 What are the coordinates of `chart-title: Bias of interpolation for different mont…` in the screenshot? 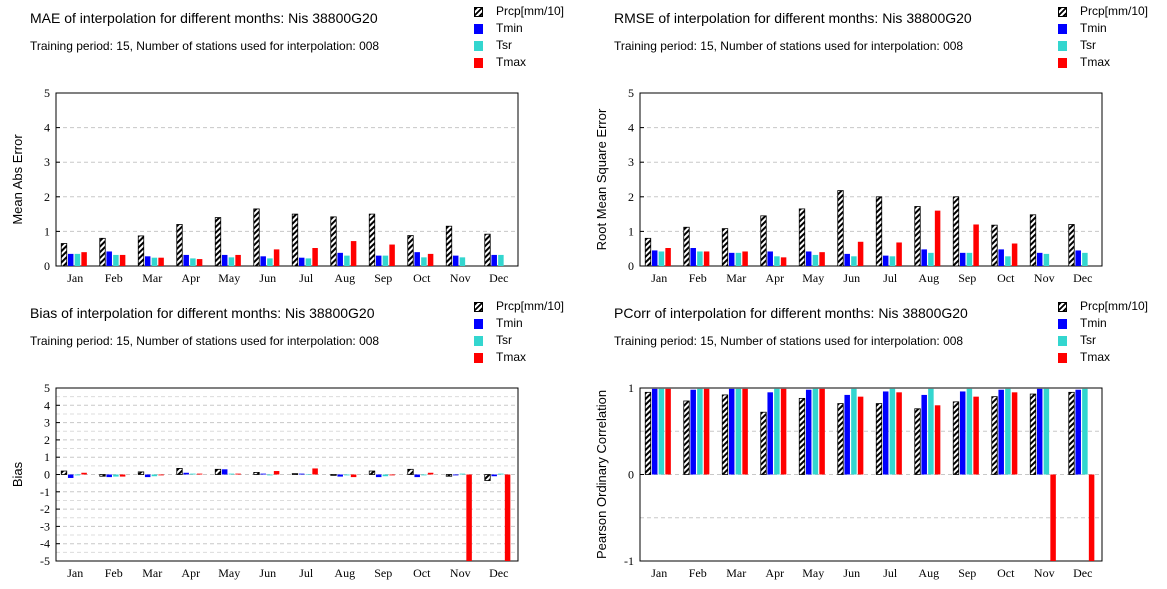 It's located at (202, 313).